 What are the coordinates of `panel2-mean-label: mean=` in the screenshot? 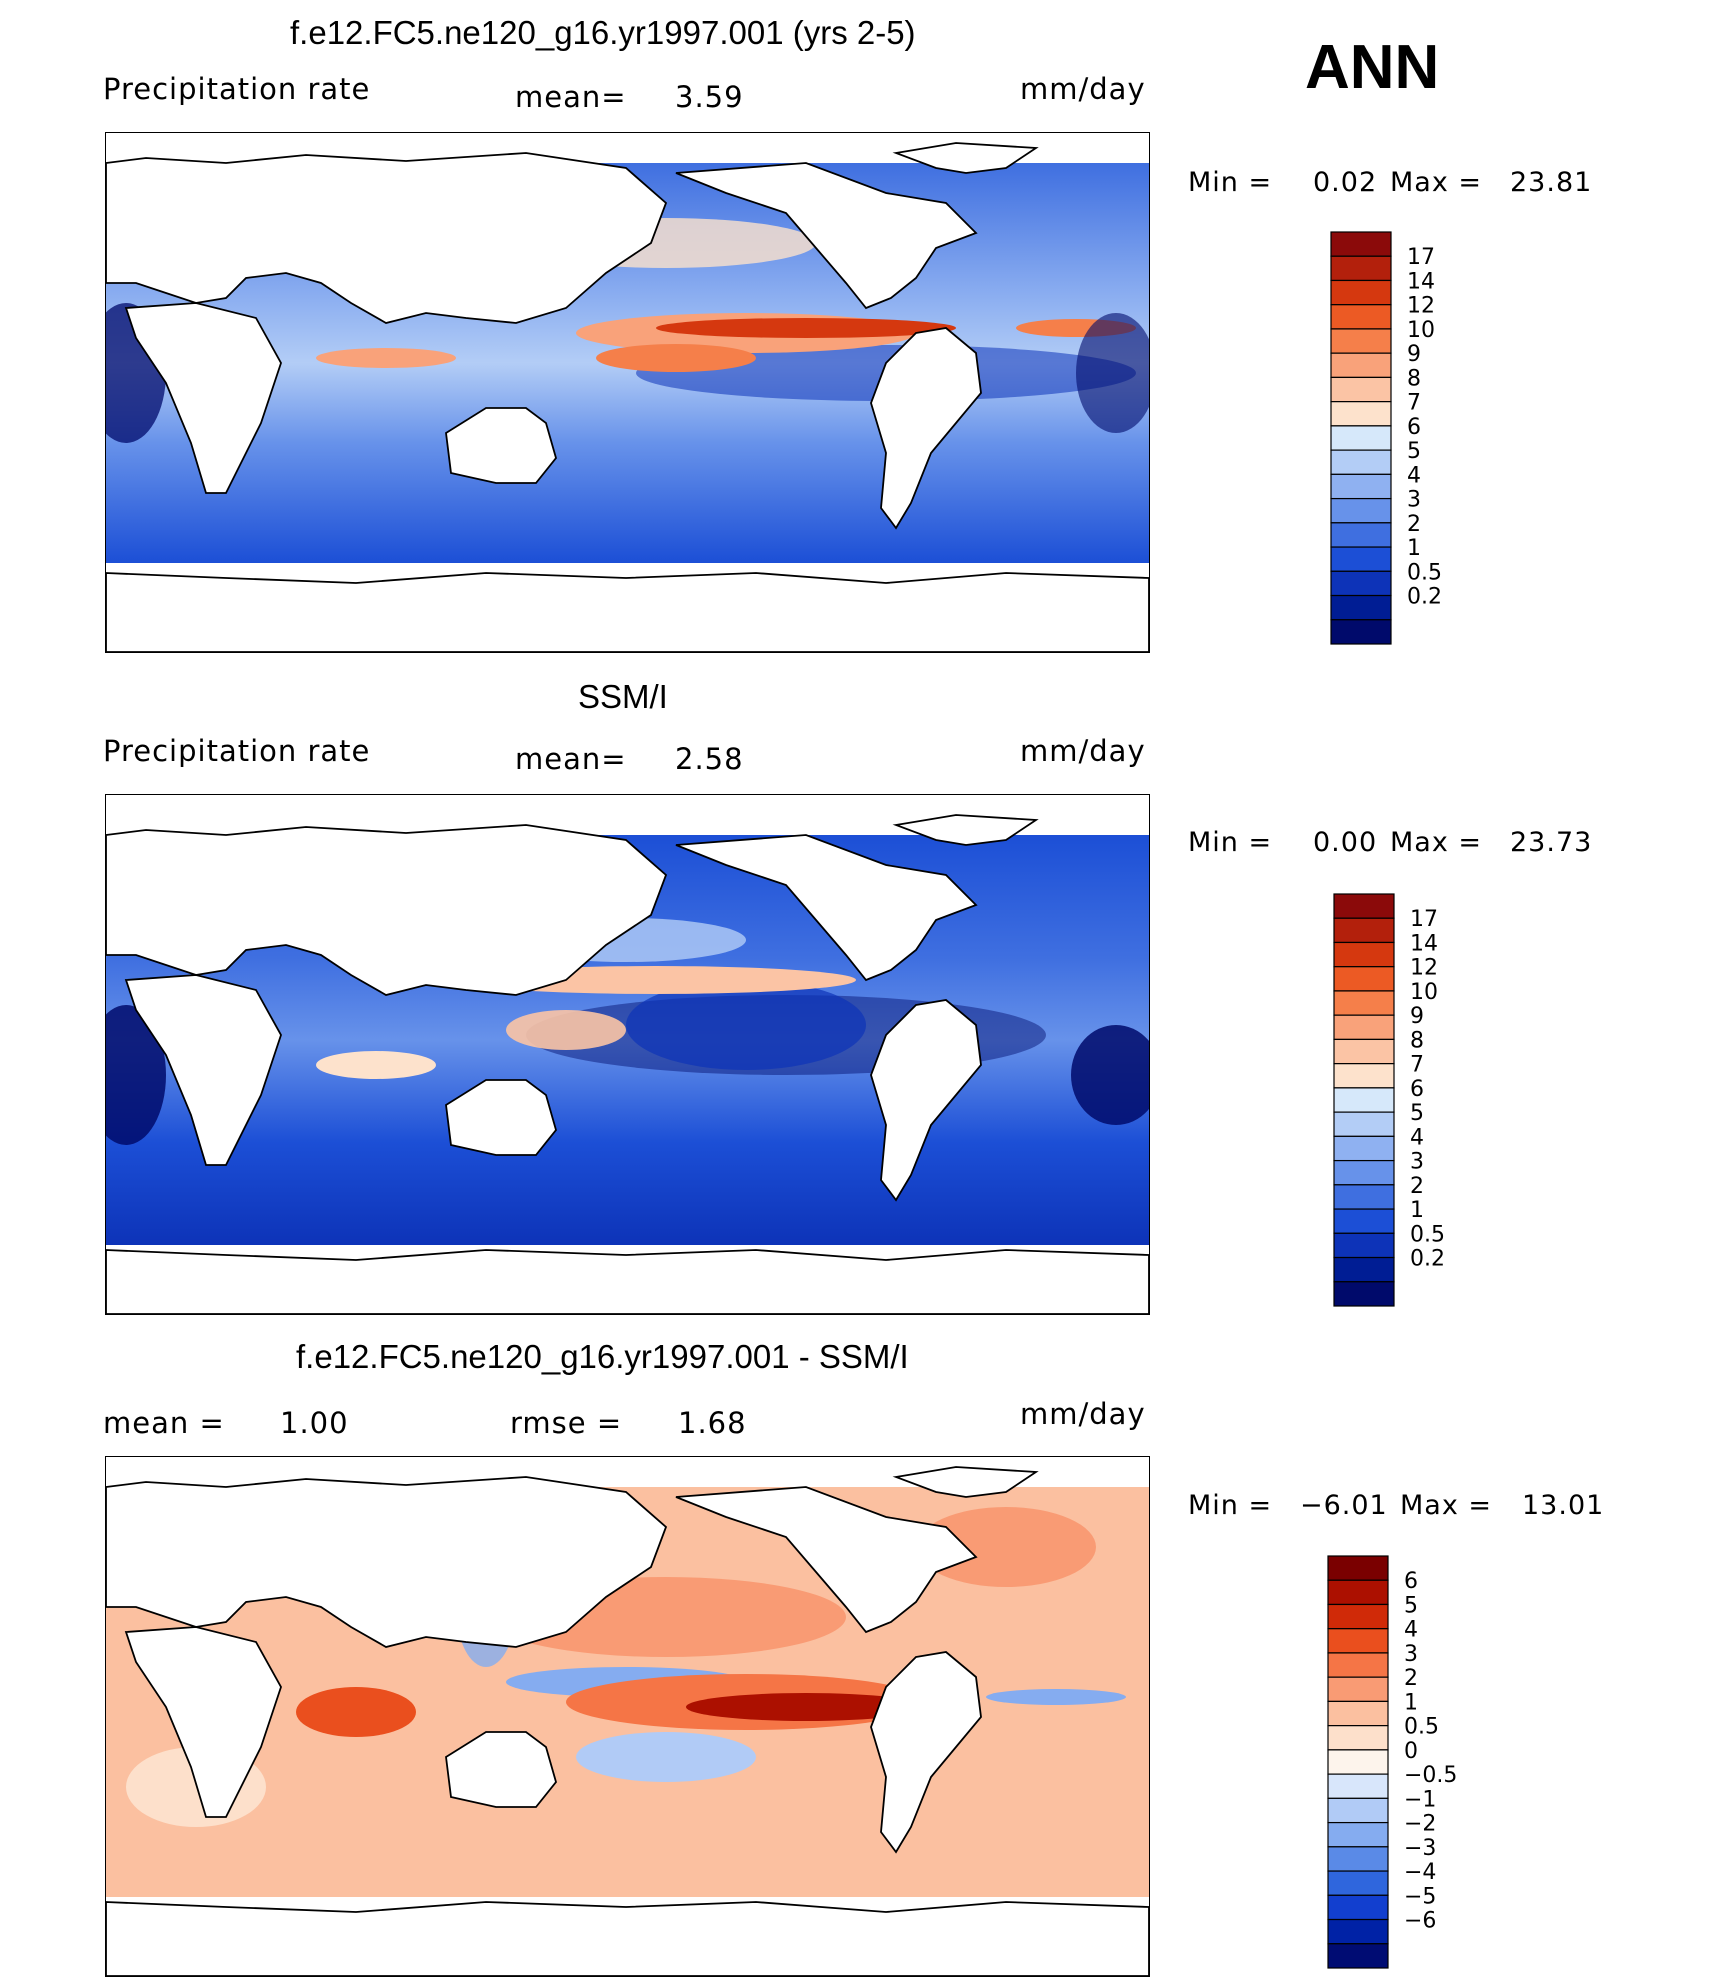 It's located at (571, 759).